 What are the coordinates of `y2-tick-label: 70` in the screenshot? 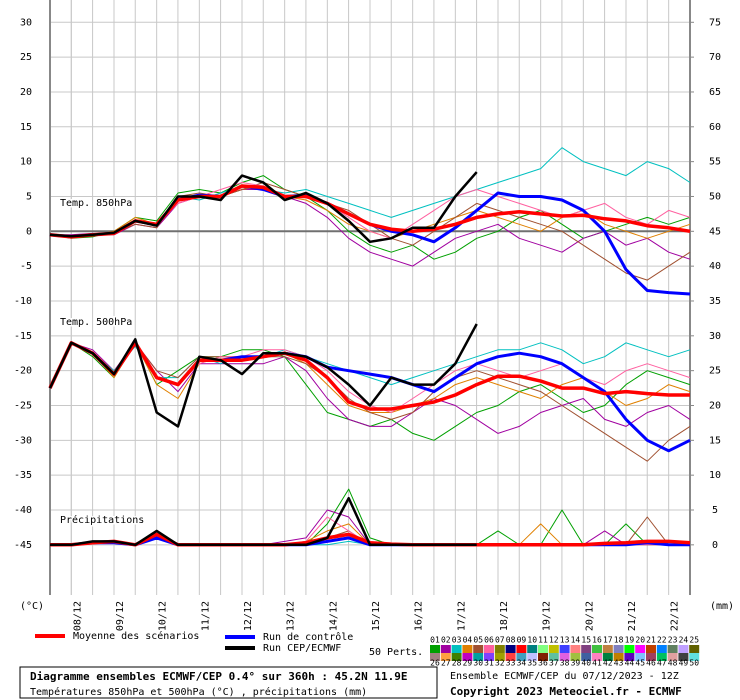 It's located at (715, 57).